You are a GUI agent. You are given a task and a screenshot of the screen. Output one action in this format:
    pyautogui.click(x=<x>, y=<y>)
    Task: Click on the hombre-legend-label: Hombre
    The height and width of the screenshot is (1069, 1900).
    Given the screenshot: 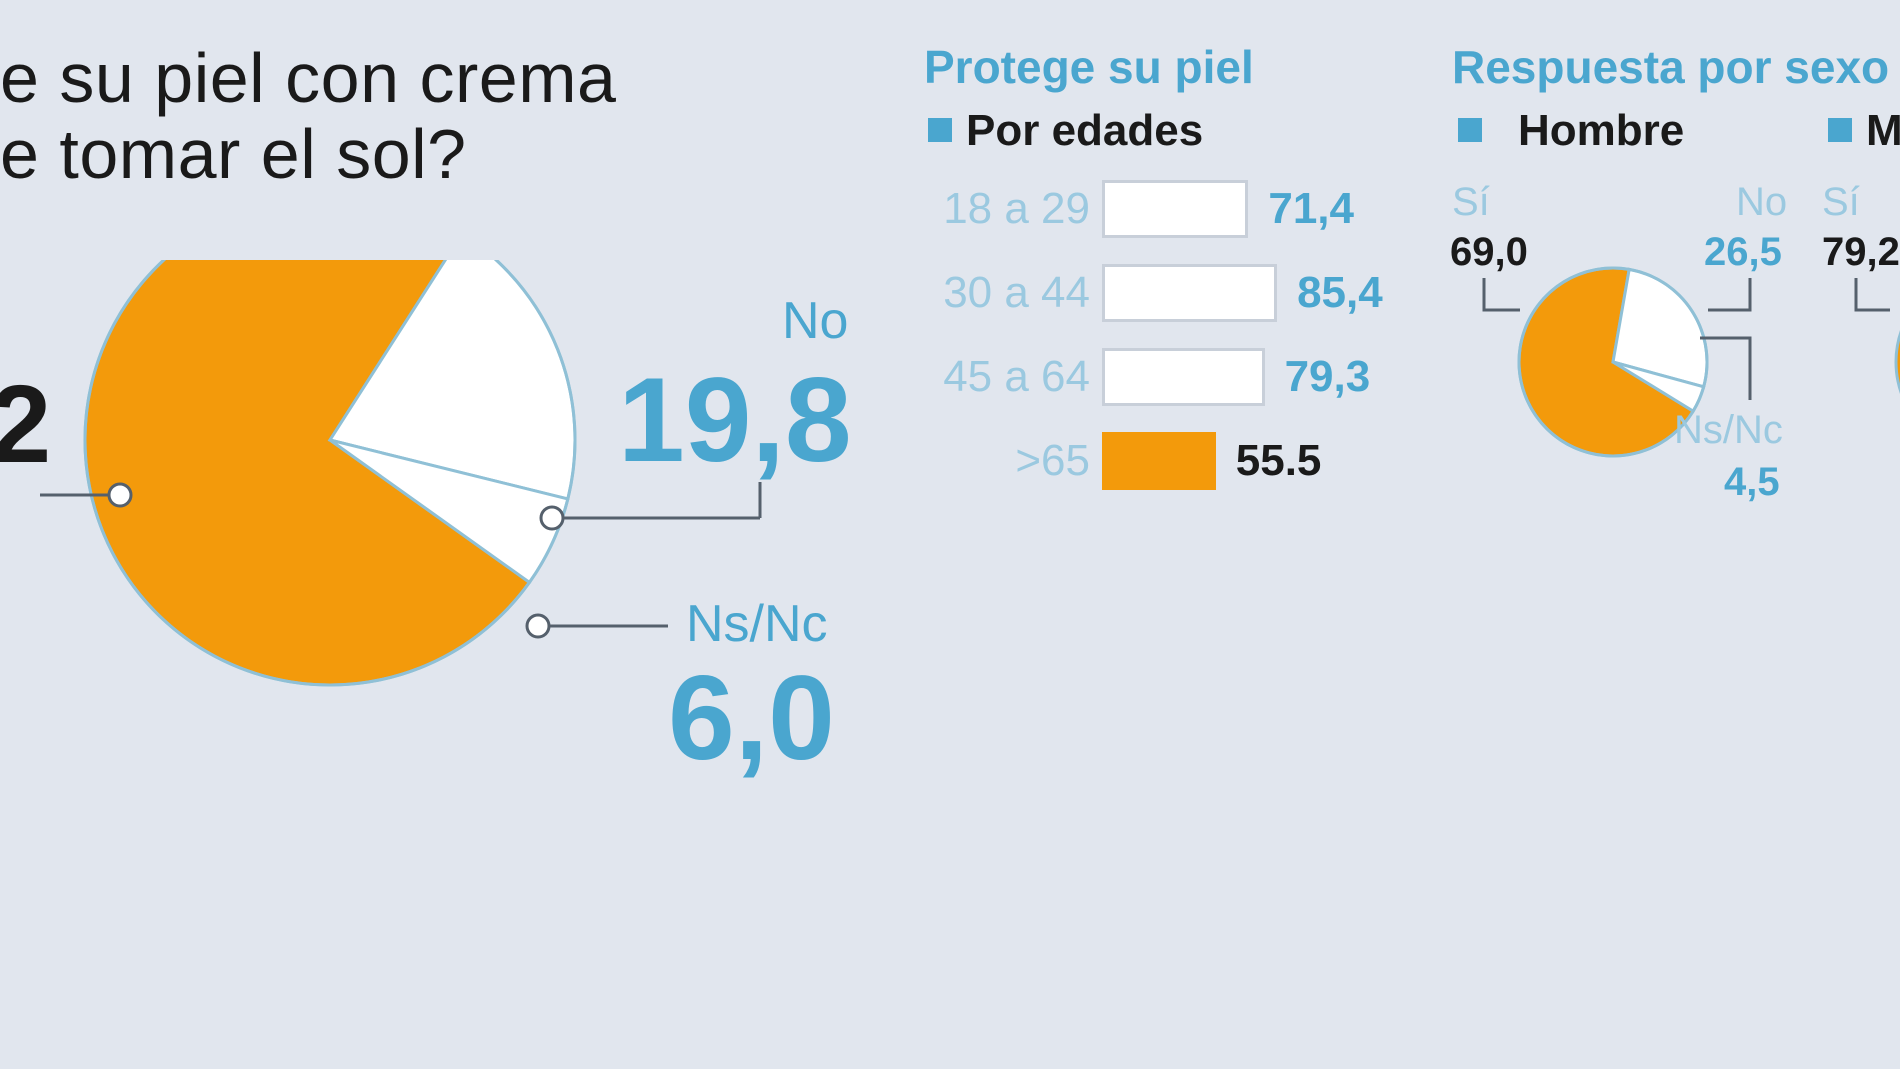 What is the action you would take?
    pyautogui.click(x=1601, y=130)
    